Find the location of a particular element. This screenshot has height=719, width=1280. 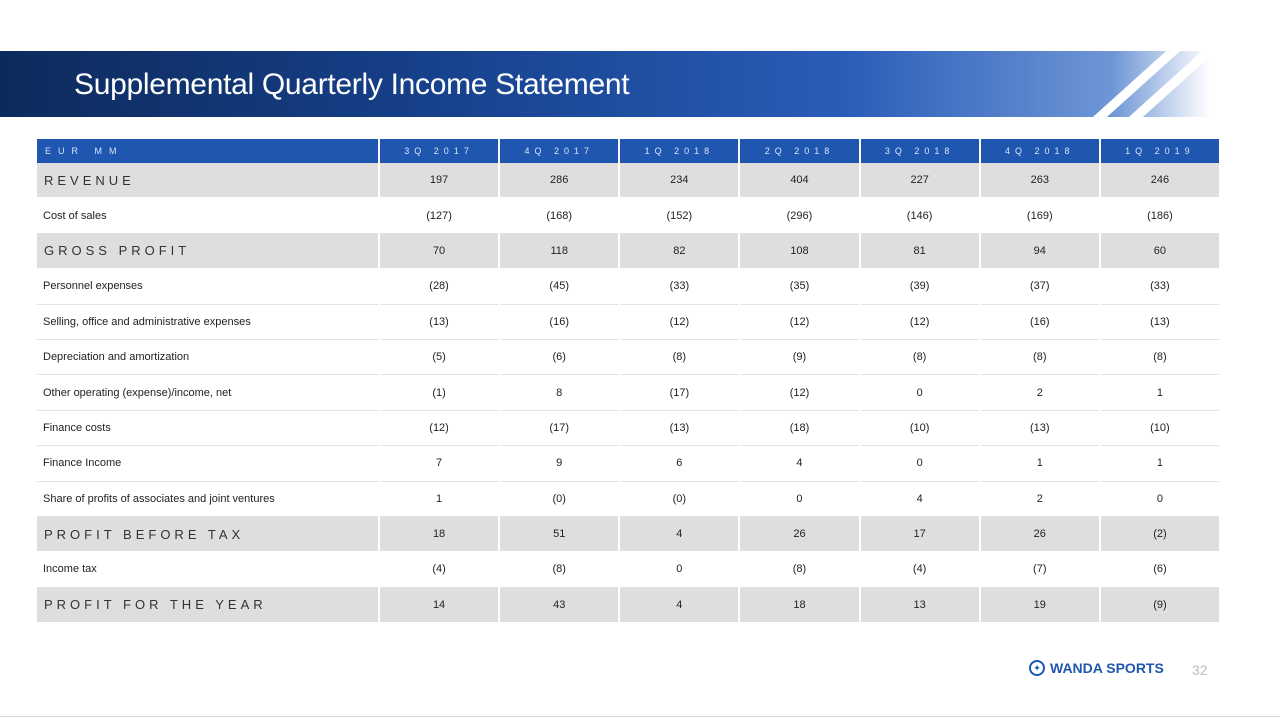

table-cell: (169) is located at coordinates (1039, 216).